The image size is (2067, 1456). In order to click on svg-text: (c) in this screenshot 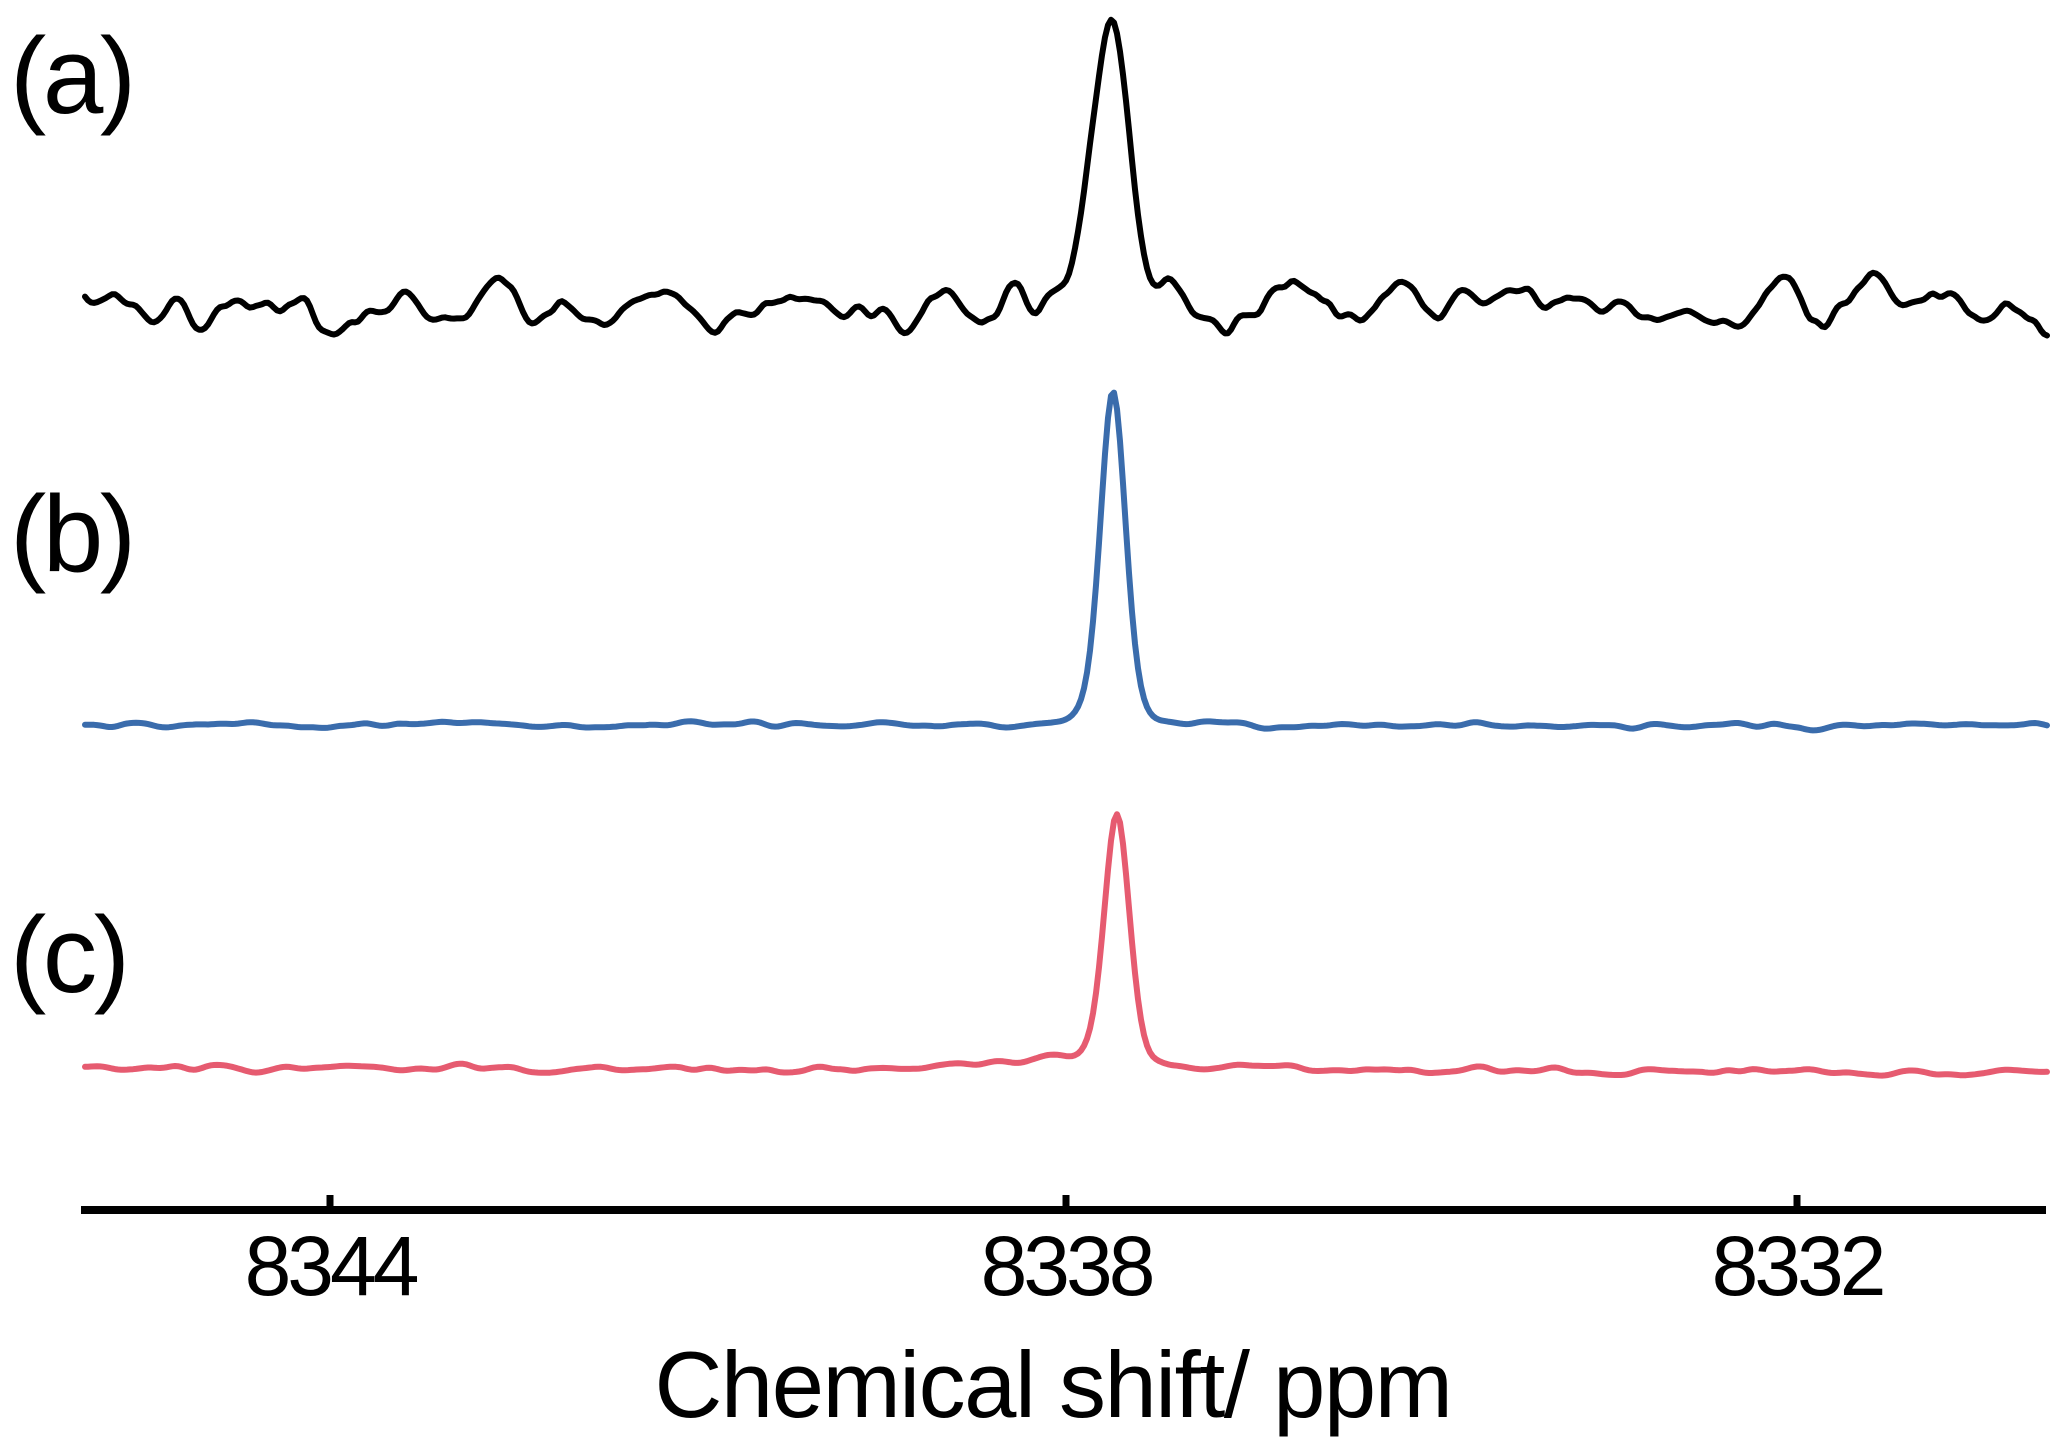, I will do `click(68, 955)`.